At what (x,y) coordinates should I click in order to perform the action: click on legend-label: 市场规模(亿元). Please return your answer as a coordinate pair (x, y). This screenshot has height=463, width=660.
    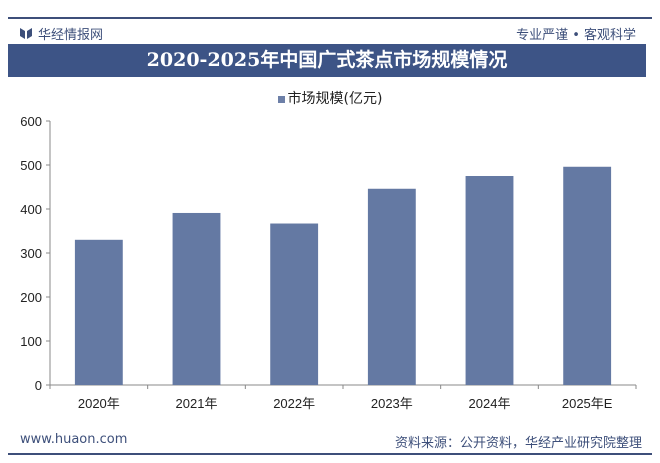
    Looking at the image, I should click on (335, 99).